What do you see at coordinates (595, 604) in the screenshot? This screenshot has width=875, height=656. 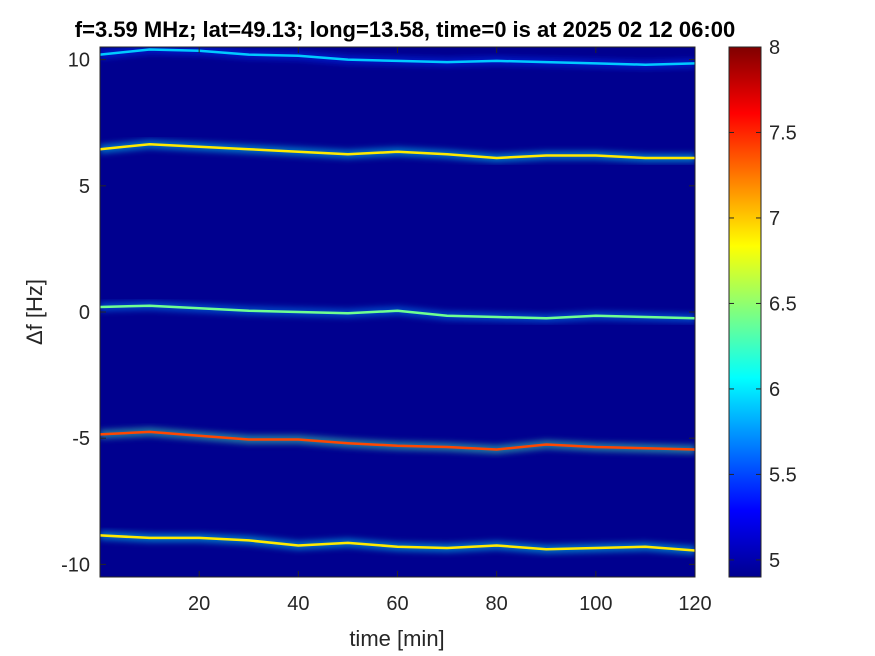 I see `x-tick-label: 100` at bounding box center [595, 604].